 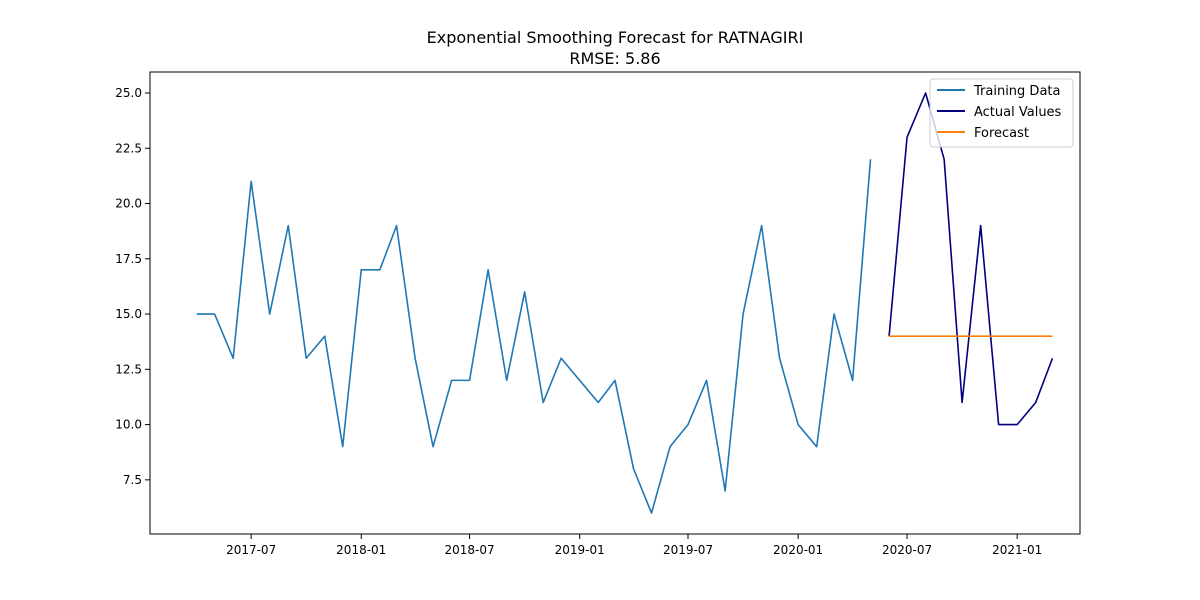 What do you see at coordinates (128, 259) in the screenshot?
I see `y-tick-label: 17.5` at bounding box center [128, 259].